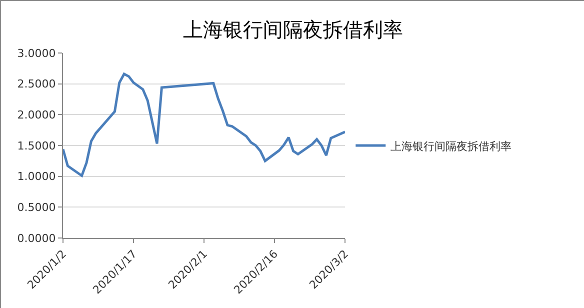  What do you see at coordinates (451, 146) in the screenshot?
I see `legend-label: 上海银行间隔夜拆借利率` at bounding box center [451, 146].